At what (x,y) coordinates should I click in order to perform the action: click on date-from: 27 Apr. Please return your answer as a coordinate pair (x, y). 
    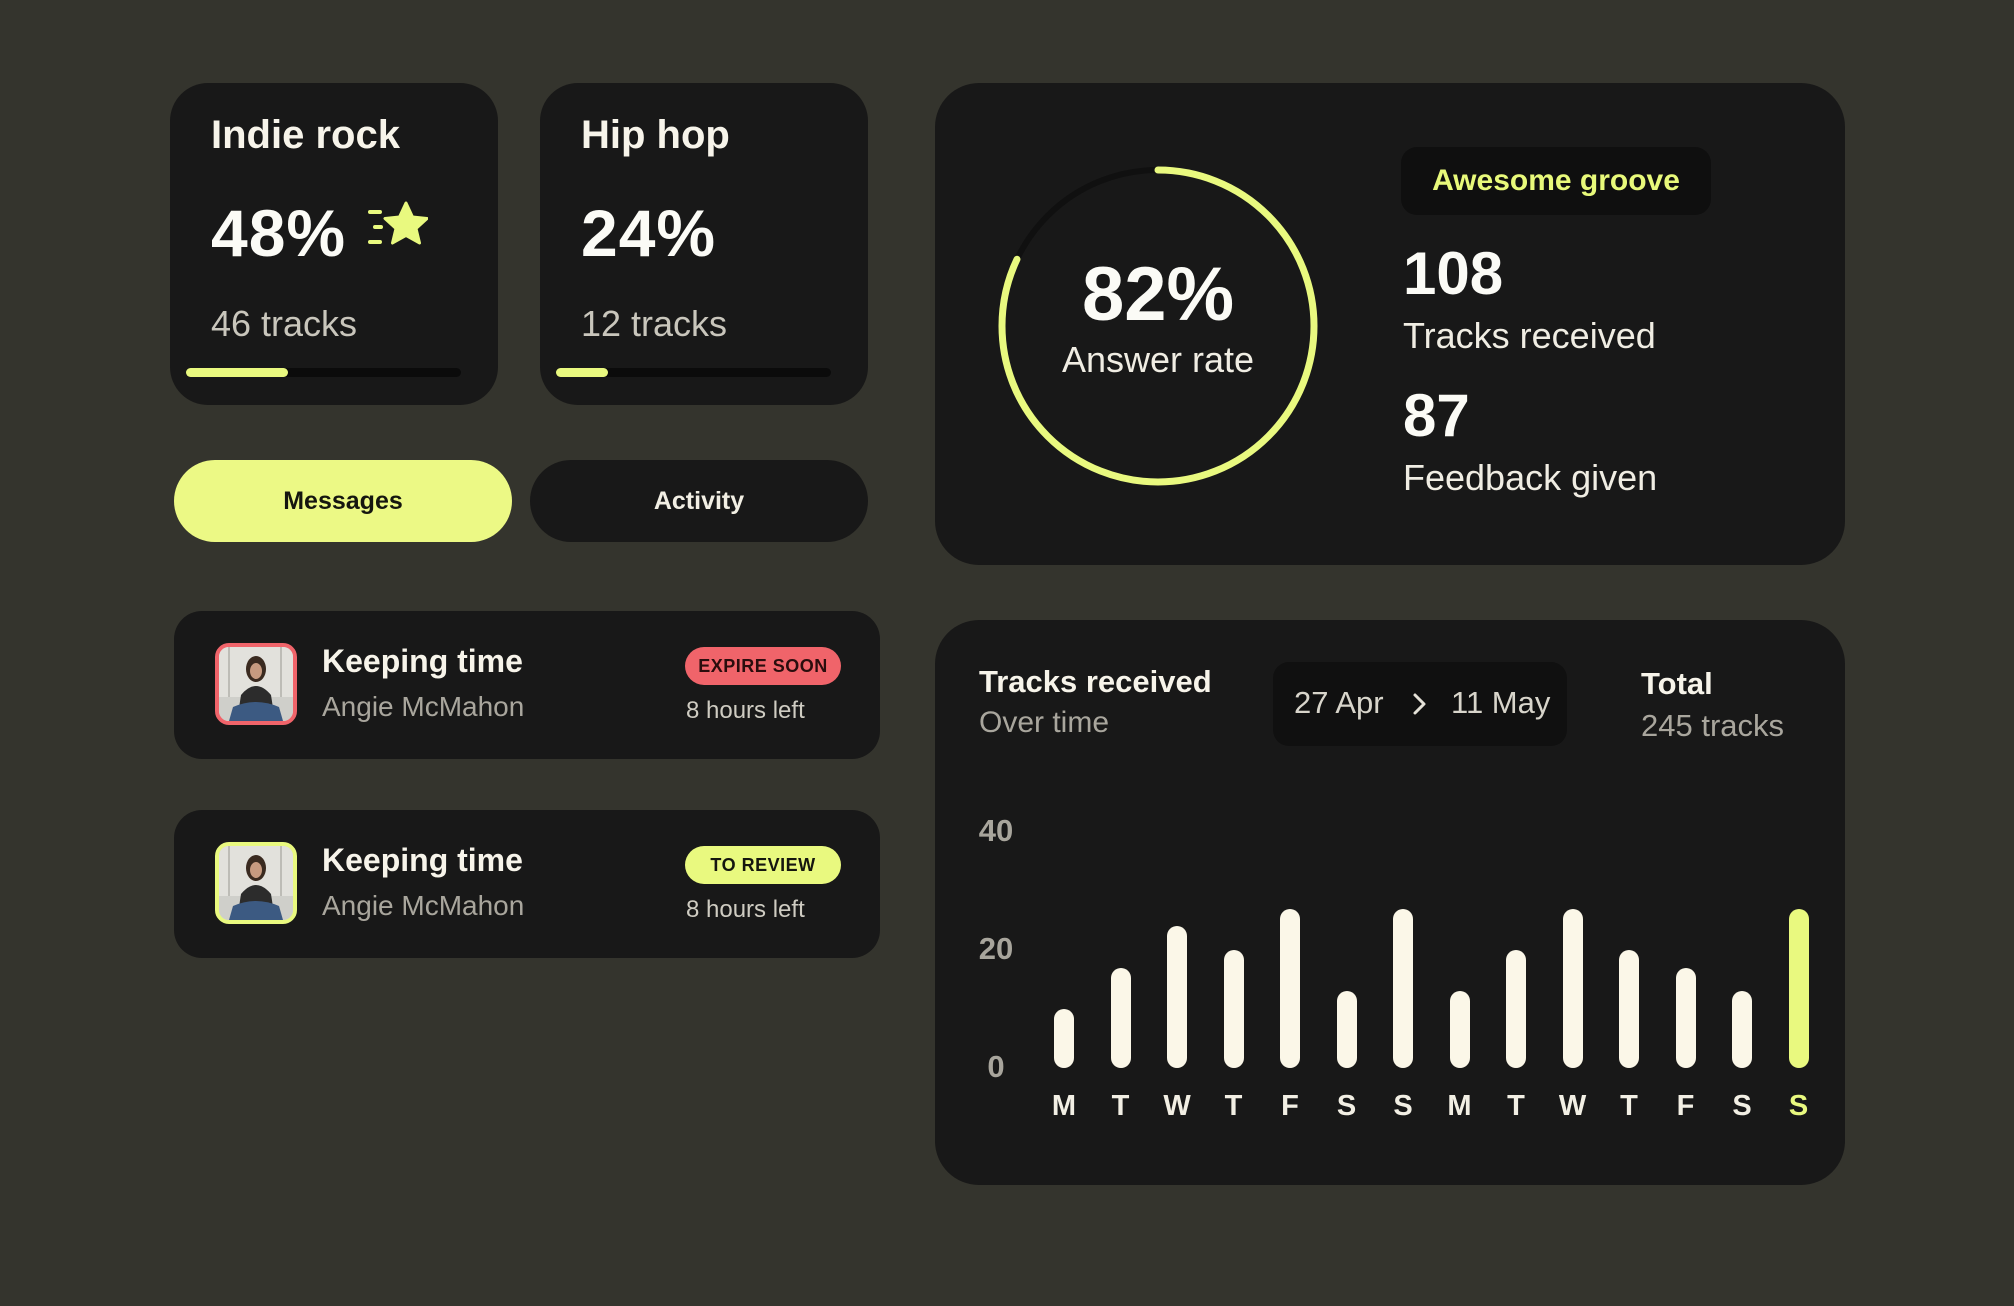
    Looking at the image, I should click on (1339, 702).